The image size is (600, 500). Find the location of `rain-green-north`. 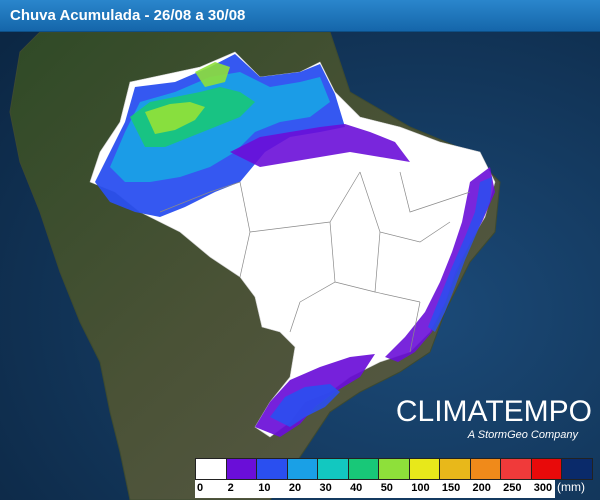

rain-green-north is located at coordinates (175, 118).